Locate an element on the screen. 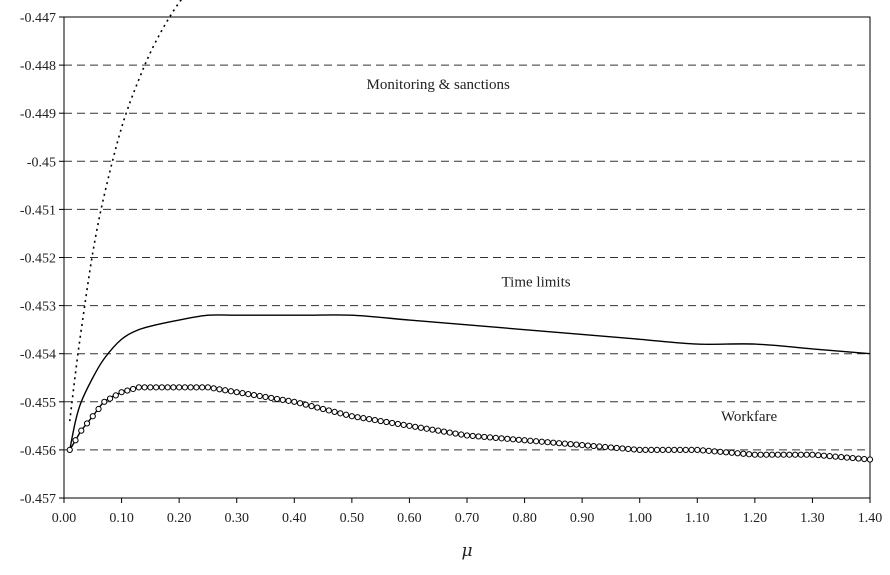 The image size is (890, 575). x-axis-label: μ is located at coordinates (466, 551).